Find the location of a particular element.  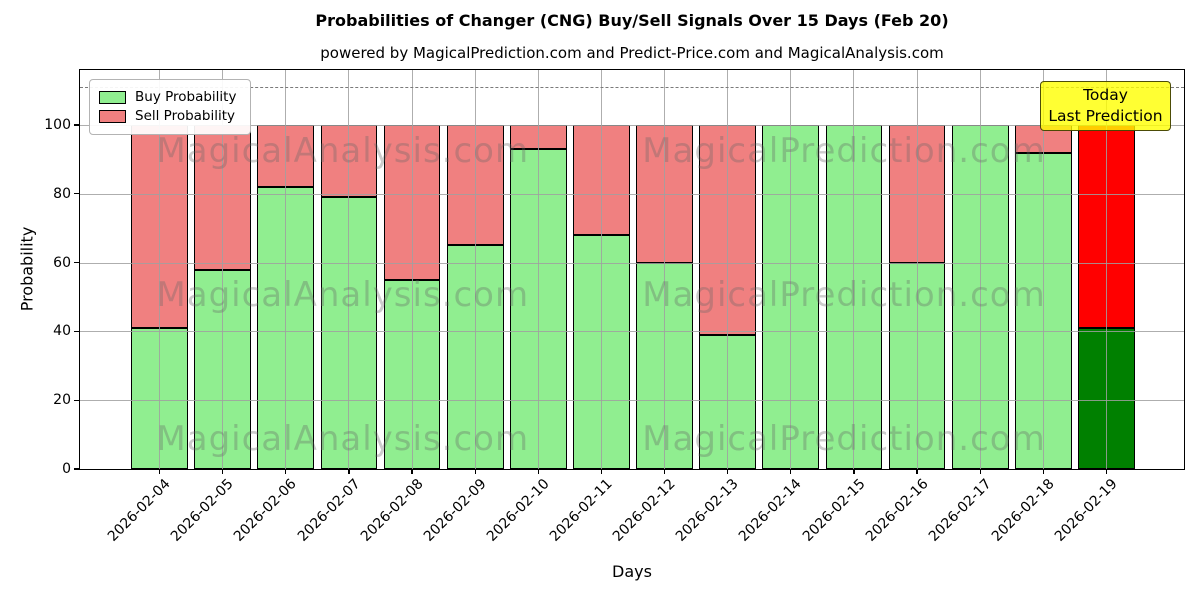

x-tick-label: 2026-02-07 is located at coordinates (329, 510).